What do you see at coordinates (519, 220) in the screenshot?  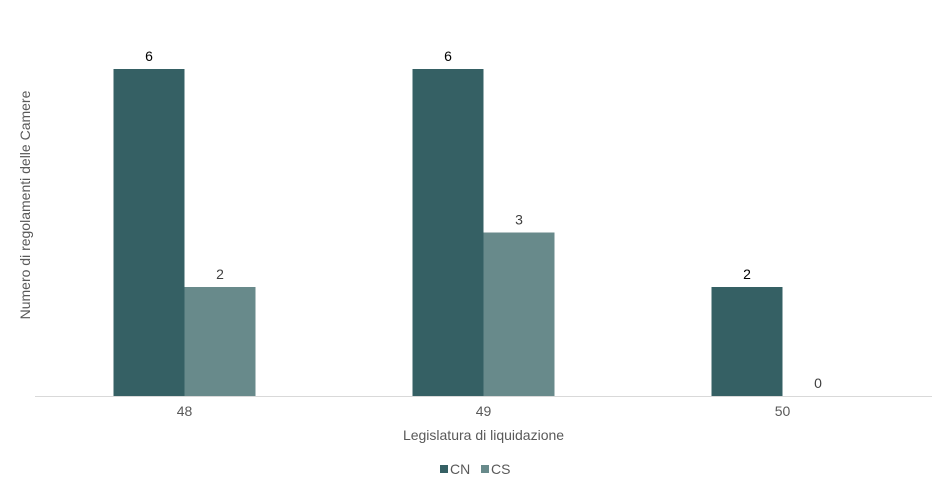 I see `data-label-cs-49: 3` at bounding box center [519, 220].